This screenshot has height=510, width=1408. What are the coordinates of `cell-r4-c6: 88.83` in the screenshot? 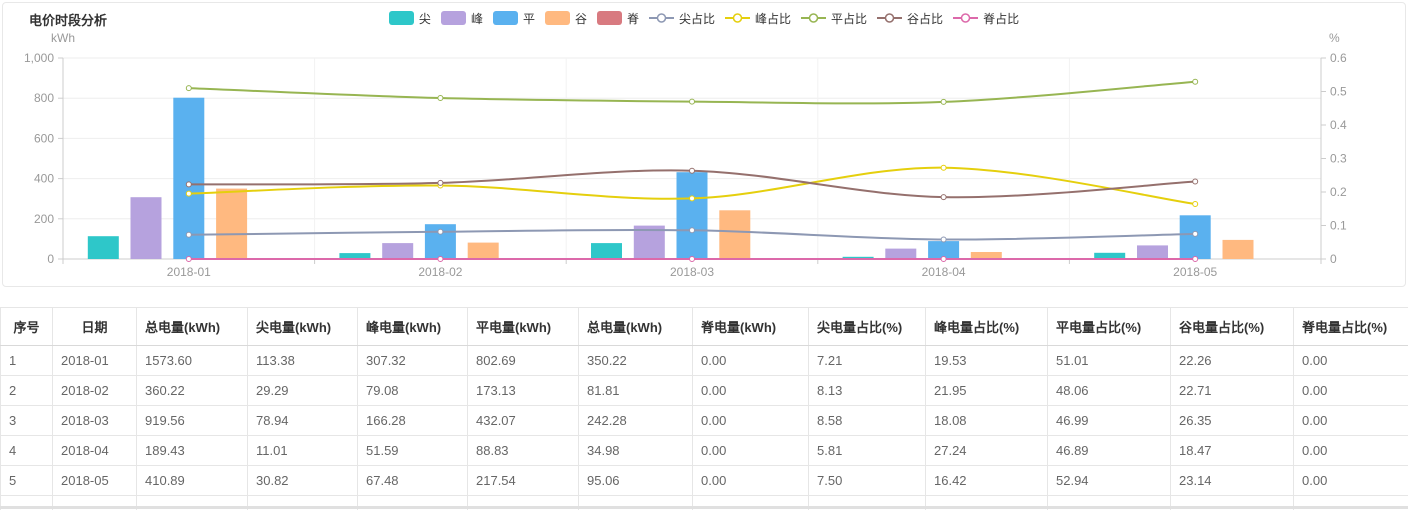 It's located at (523, 450).